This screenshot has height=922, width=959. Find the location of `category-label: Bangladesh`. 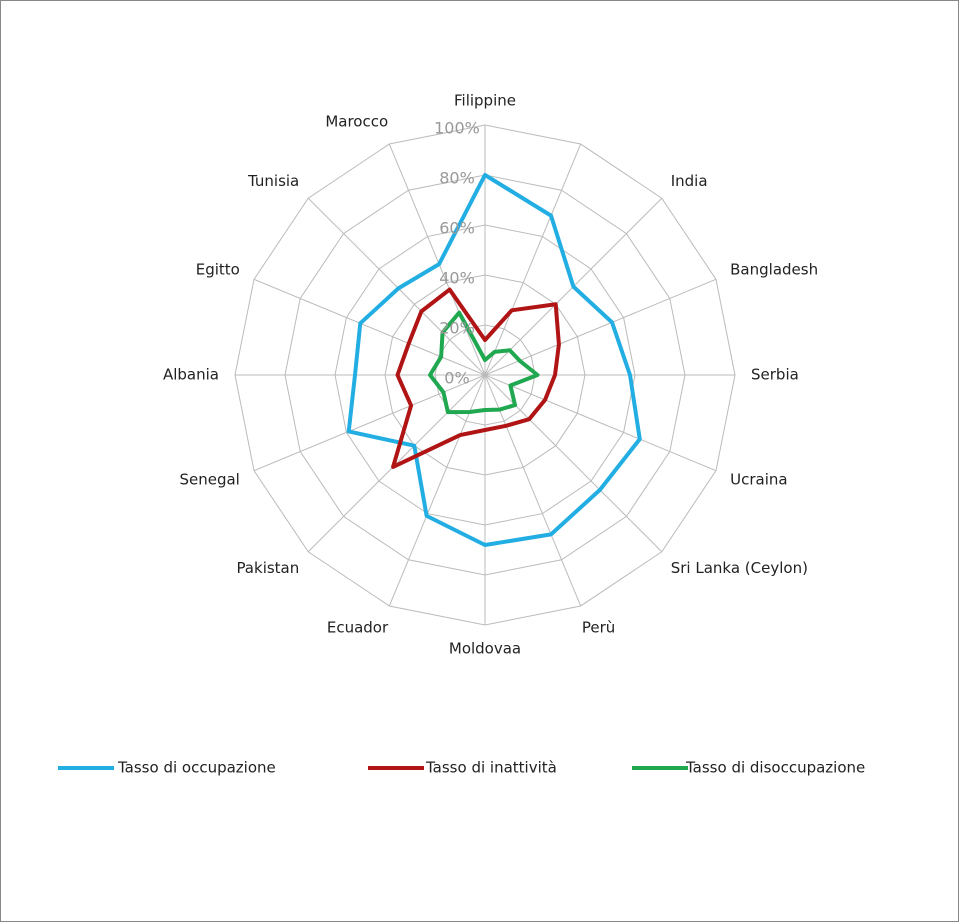

category-label: Bangladesh is located at coordinates (774, 270).